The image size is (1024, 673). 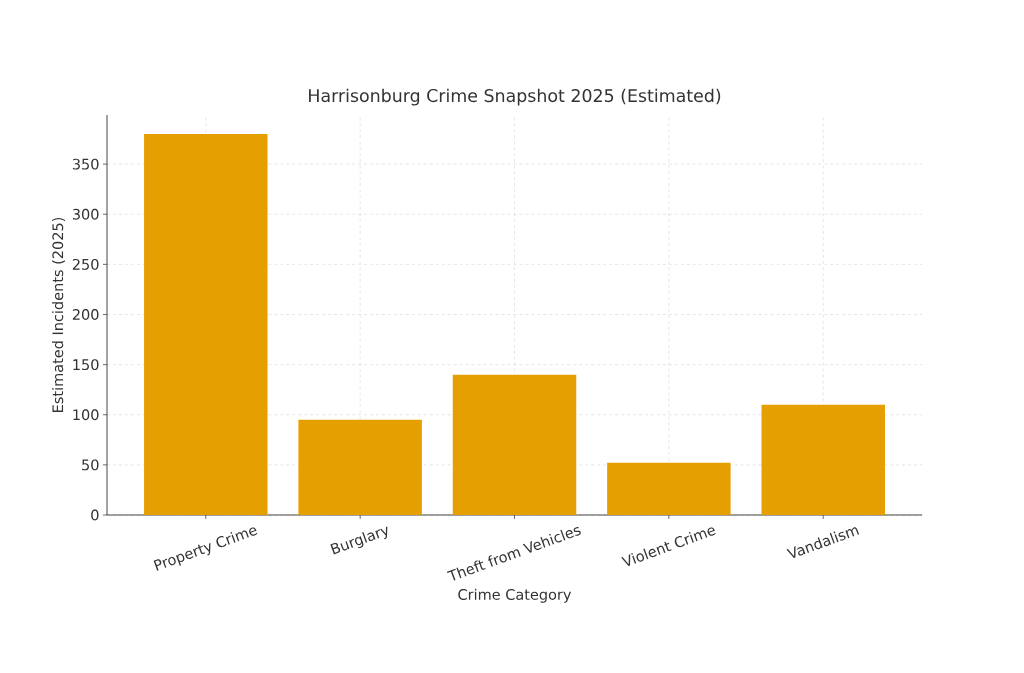 I want to click on y-tick-label: 0, so click(x=95, y=515).